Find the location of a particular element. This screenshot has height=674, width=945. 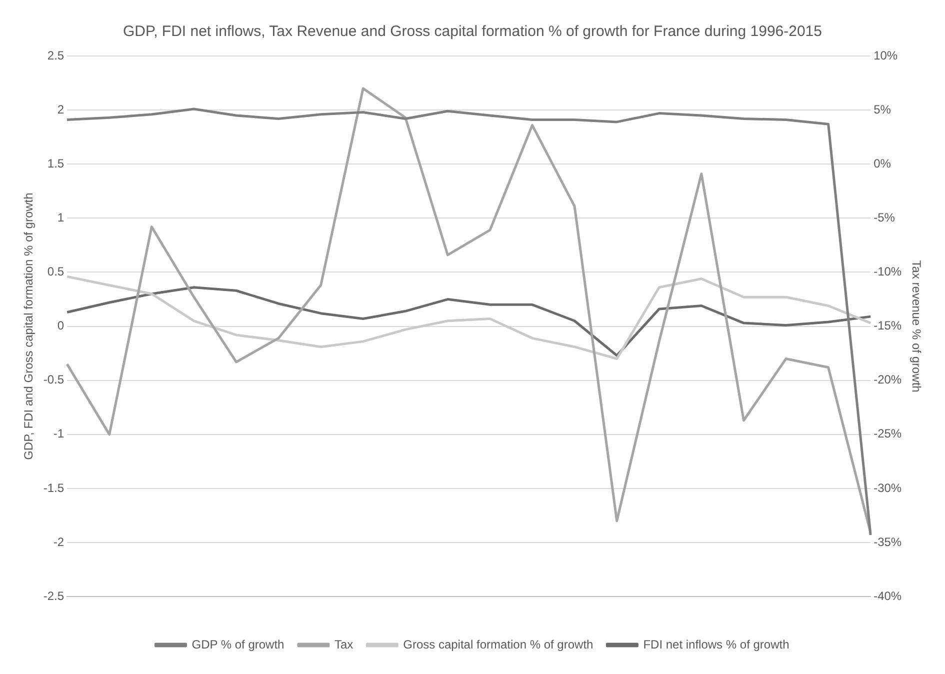

y2-axis-title: Tax revenue % of growth is located at coordinates (916, 326).